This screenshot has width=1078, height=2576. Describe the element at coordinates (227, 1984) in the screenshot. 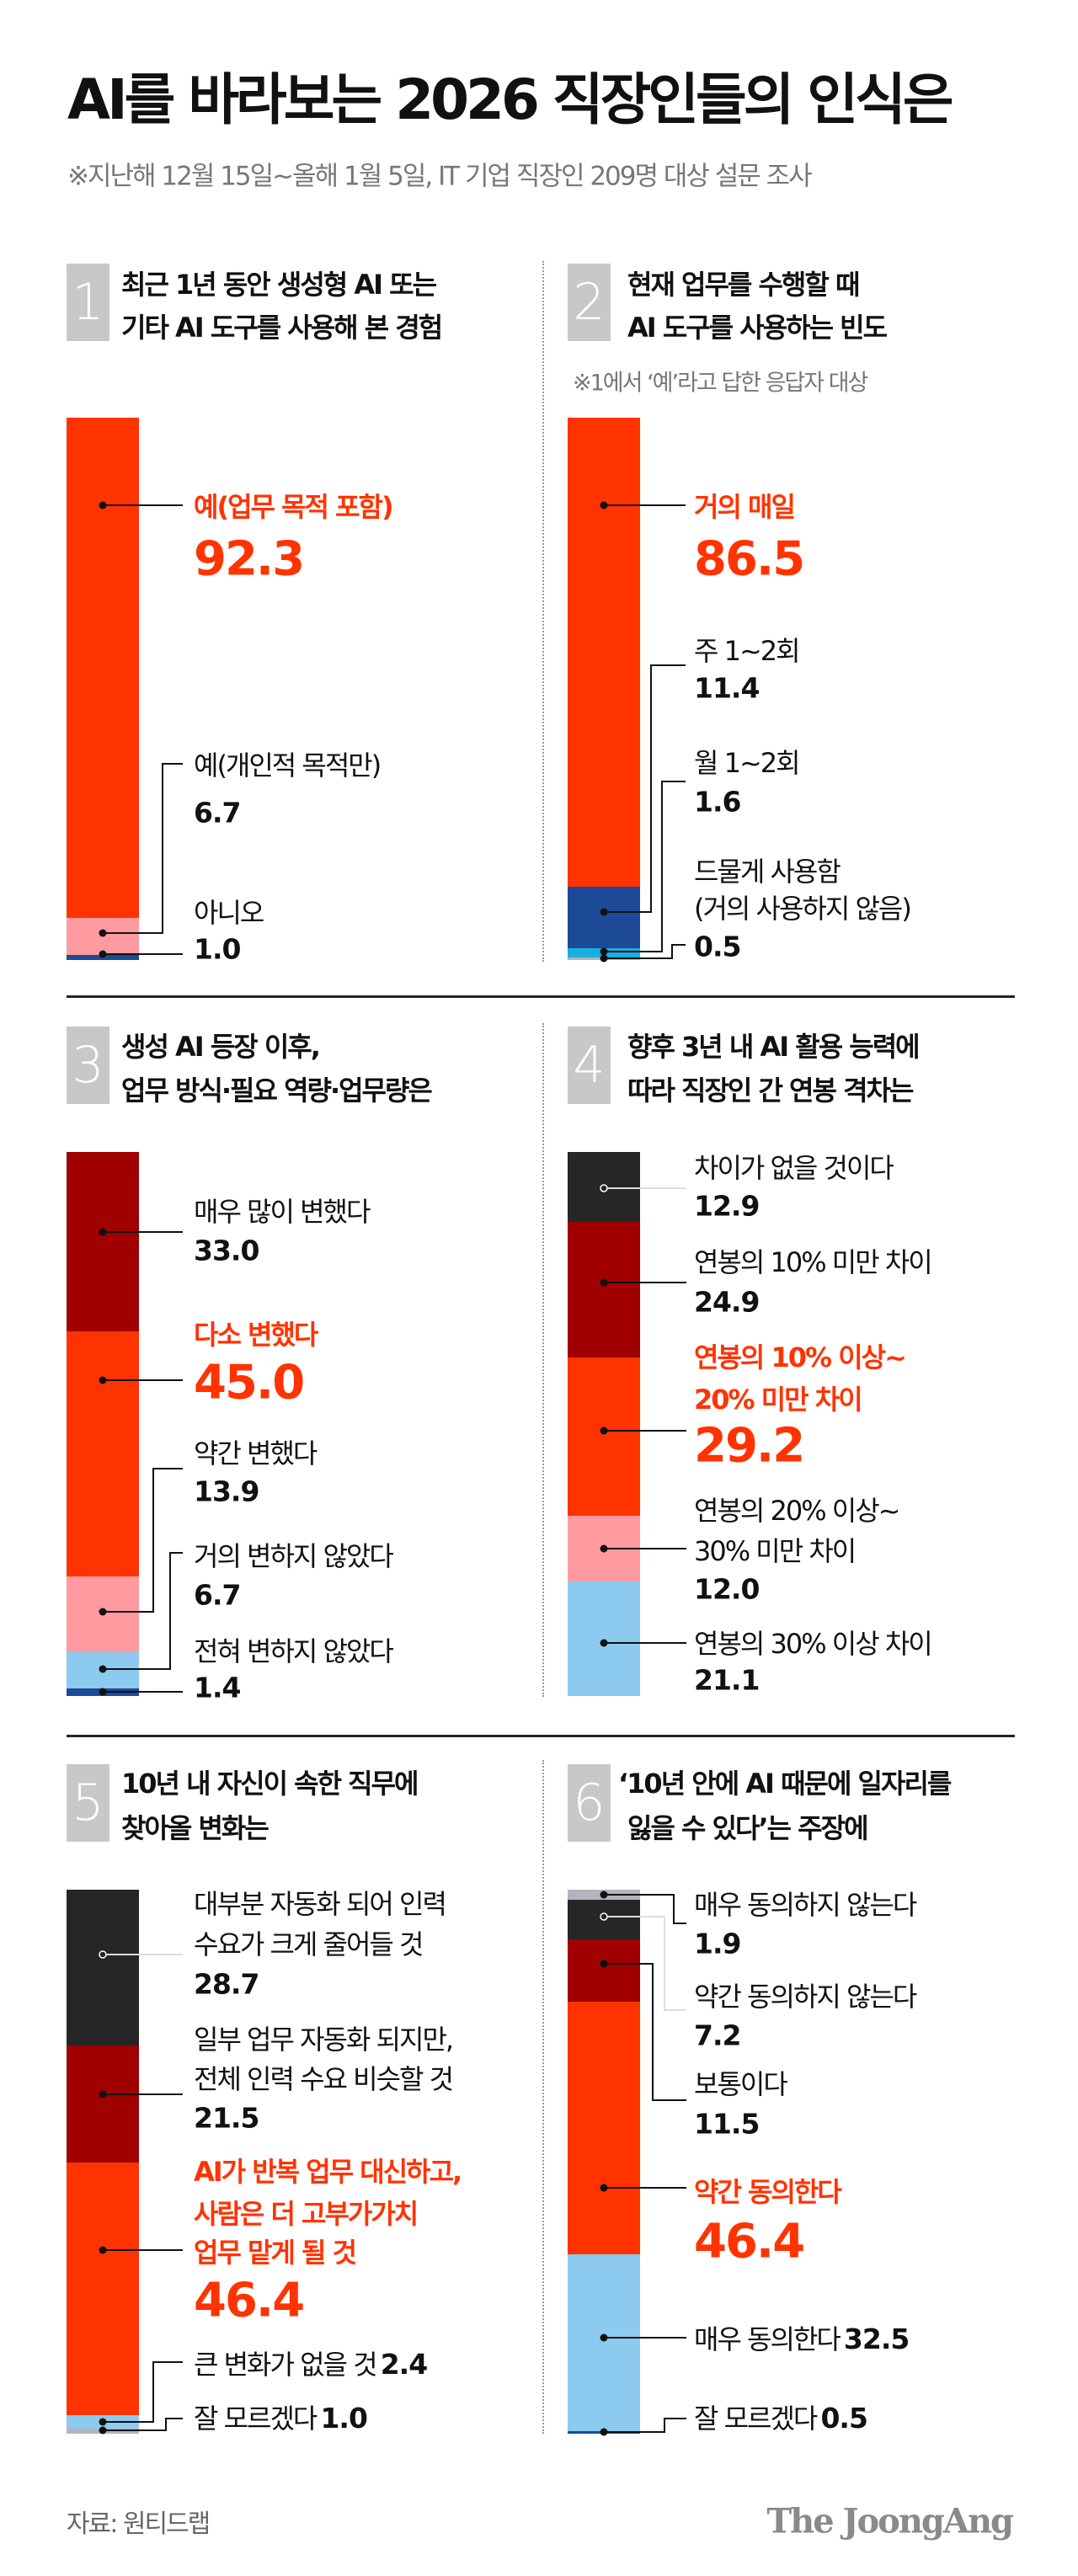

I see `segment-value: 28.7` at that location.